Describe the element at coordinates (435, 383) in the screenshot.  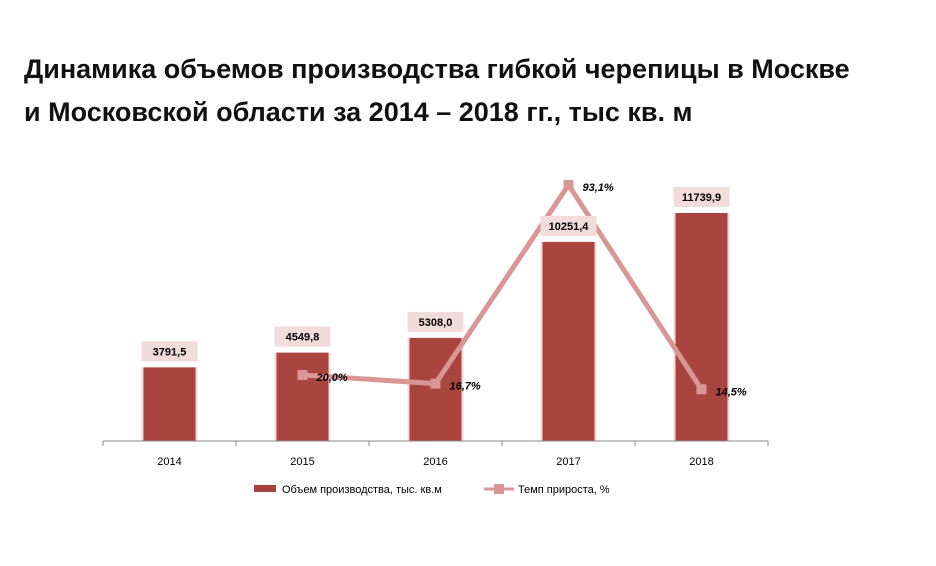
I see `growth-marker-2016` at that location.